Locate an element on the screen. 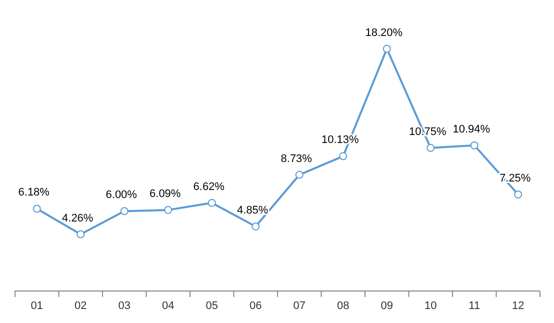 The image size is (554, 323). data-label: 6.62% is located at coordinates (209, 186).